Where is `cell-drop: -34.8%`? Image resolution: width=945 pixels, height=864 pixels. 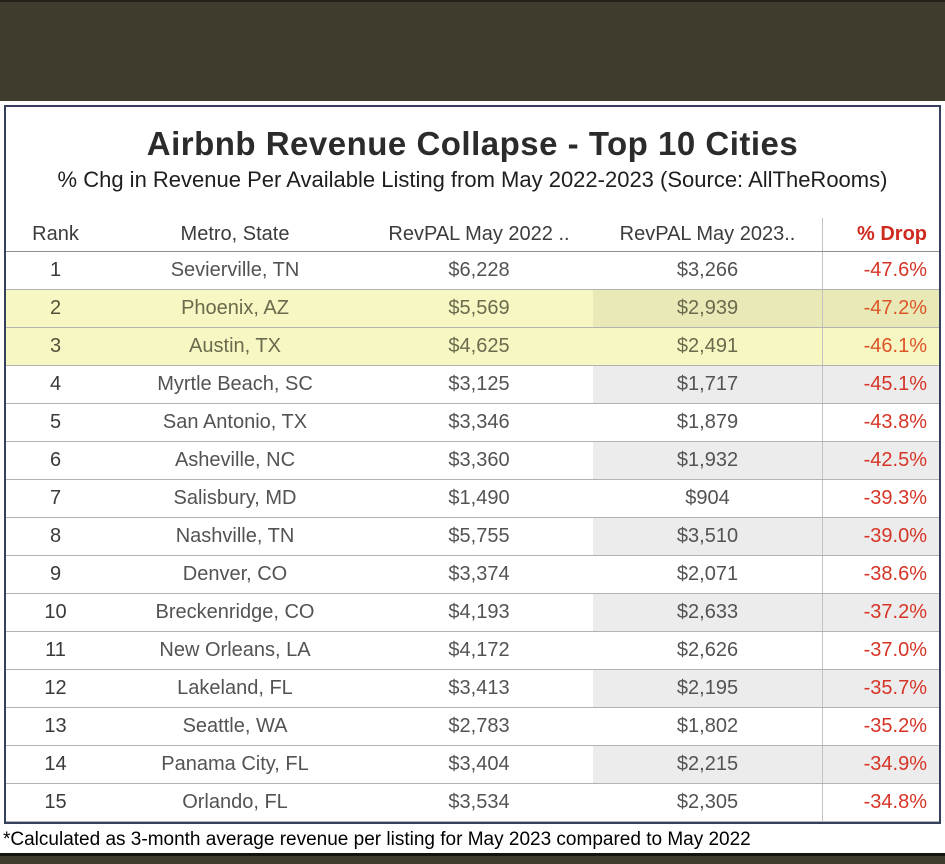 cell-drop: -34.8% is located at coordinates (880, 802).